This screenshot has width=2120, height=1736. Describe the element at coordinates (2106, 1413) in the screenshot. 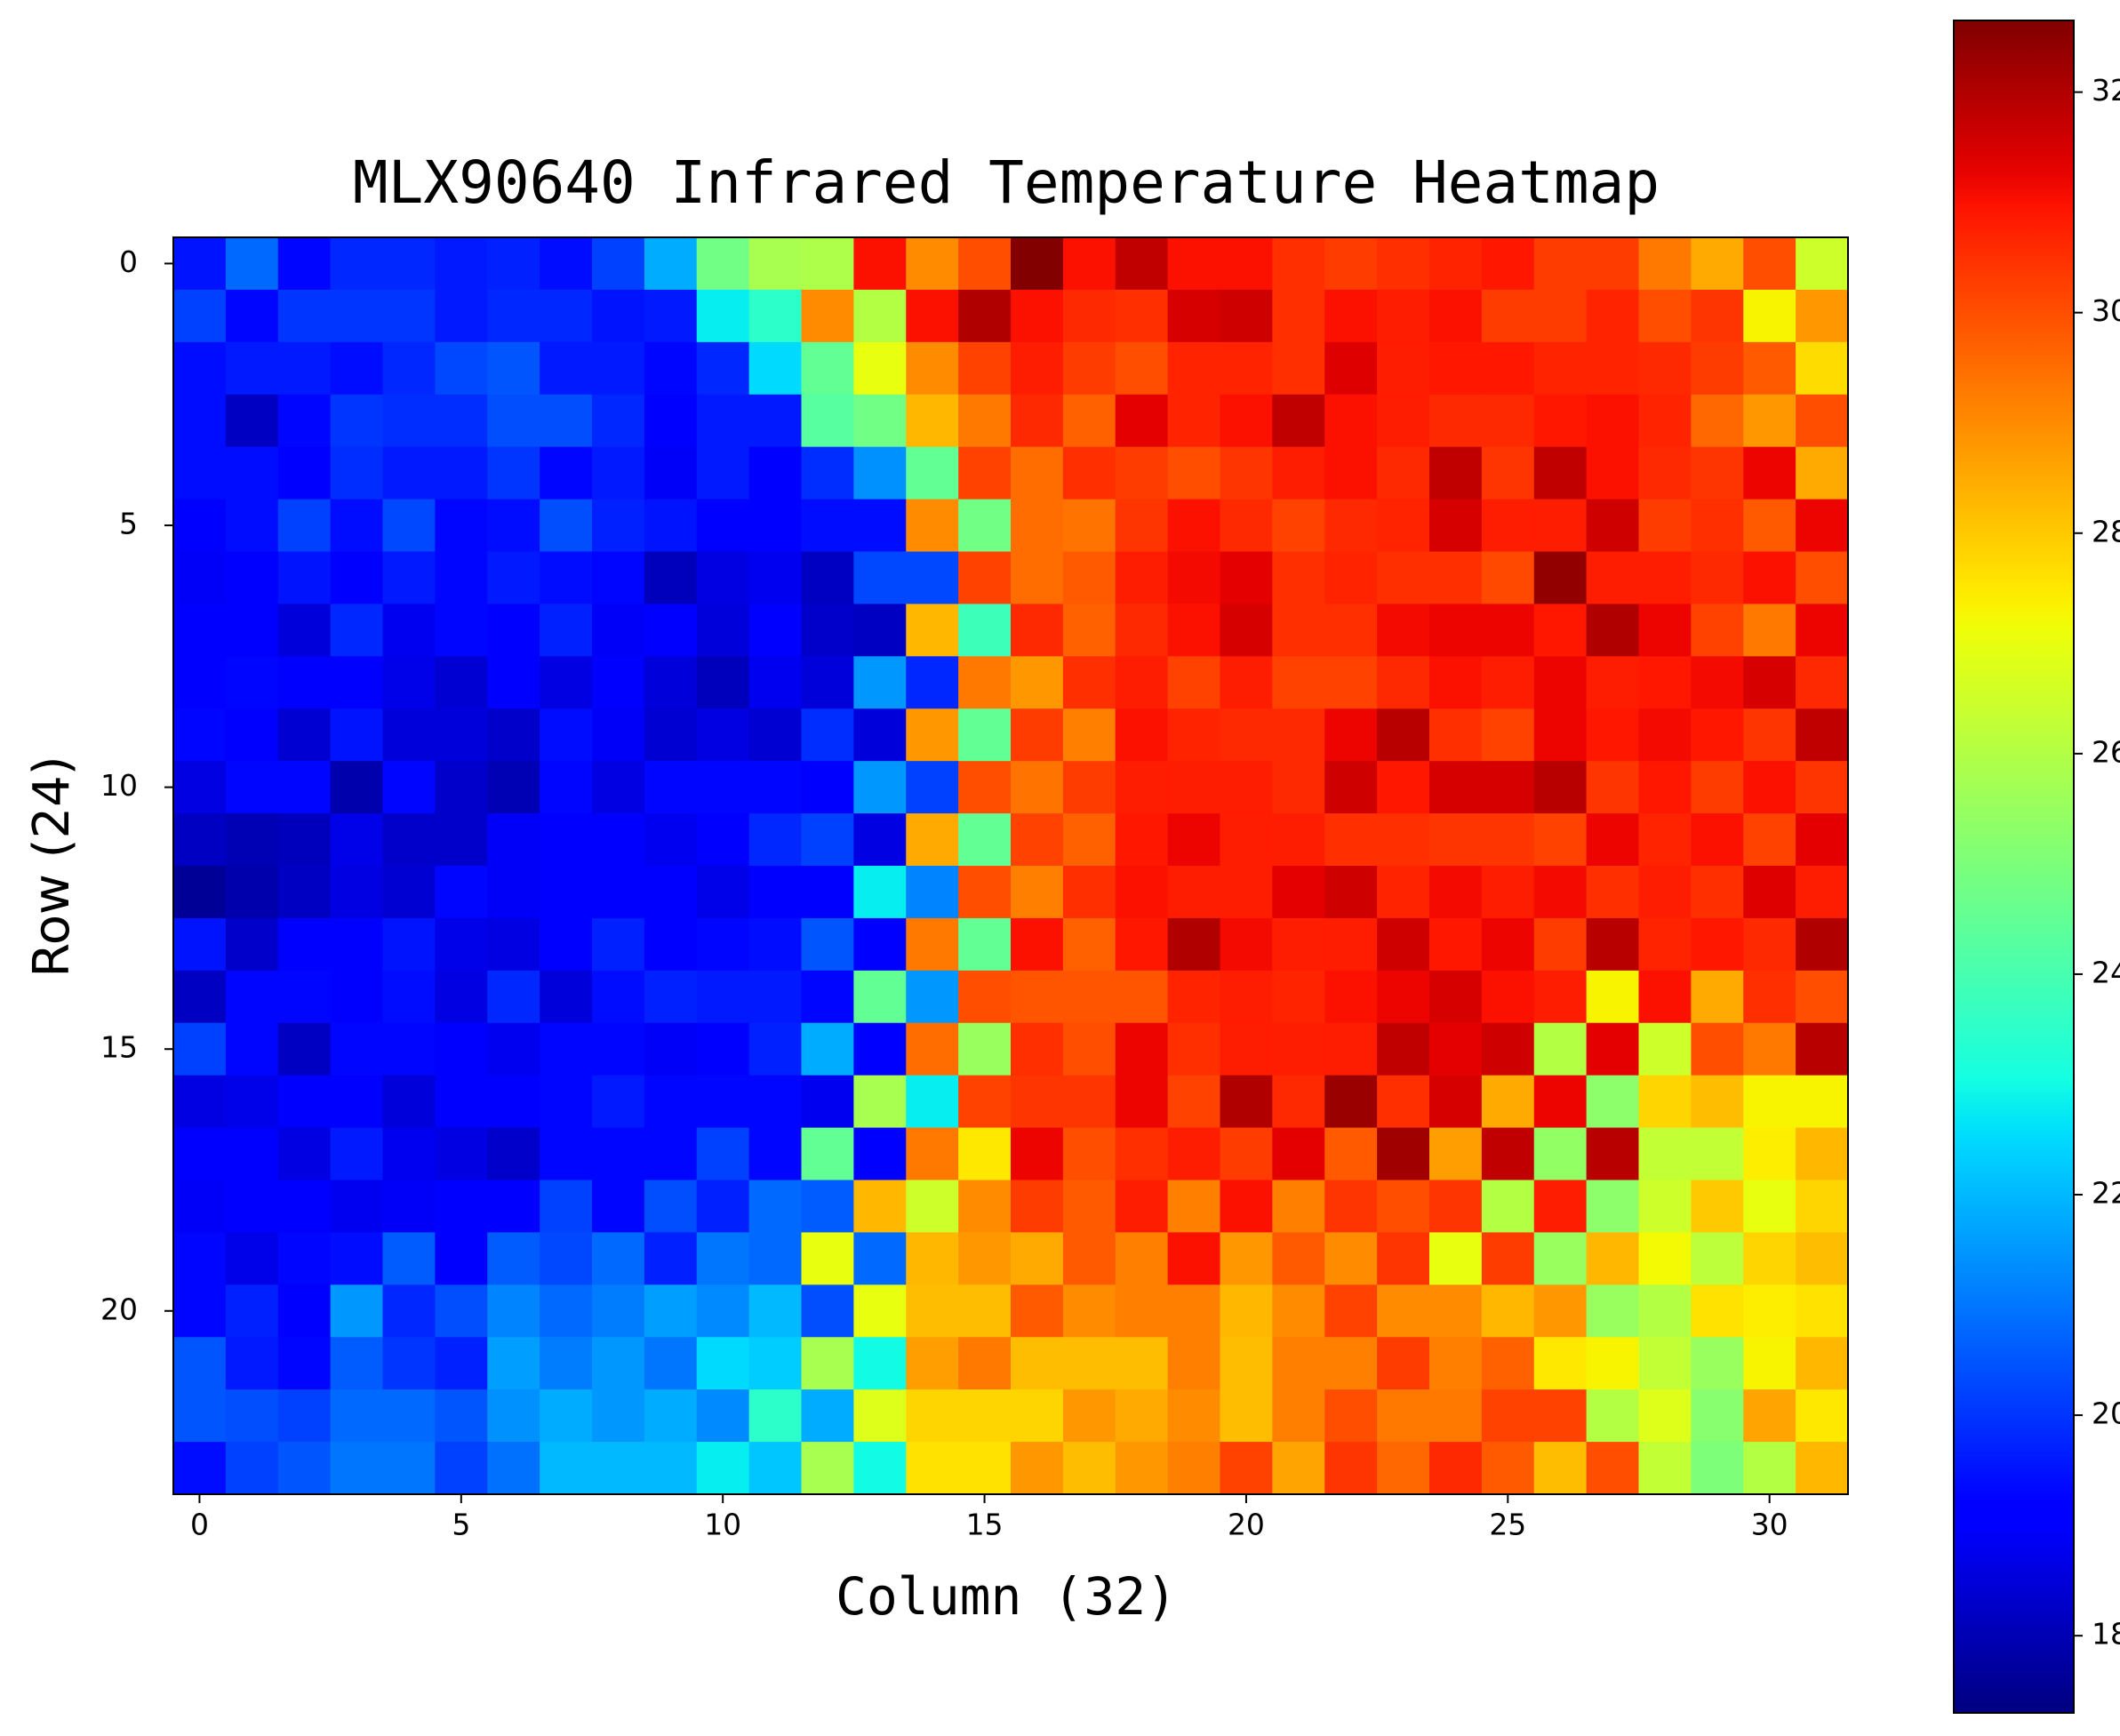

I see `colorbar-tick-label: 20` at that location.